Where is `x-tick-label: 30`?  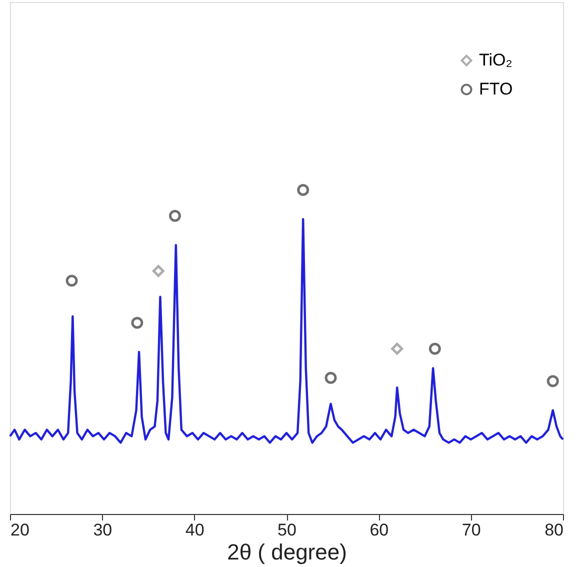
x-tick-label: 30 is located at coordinates (102, 530).